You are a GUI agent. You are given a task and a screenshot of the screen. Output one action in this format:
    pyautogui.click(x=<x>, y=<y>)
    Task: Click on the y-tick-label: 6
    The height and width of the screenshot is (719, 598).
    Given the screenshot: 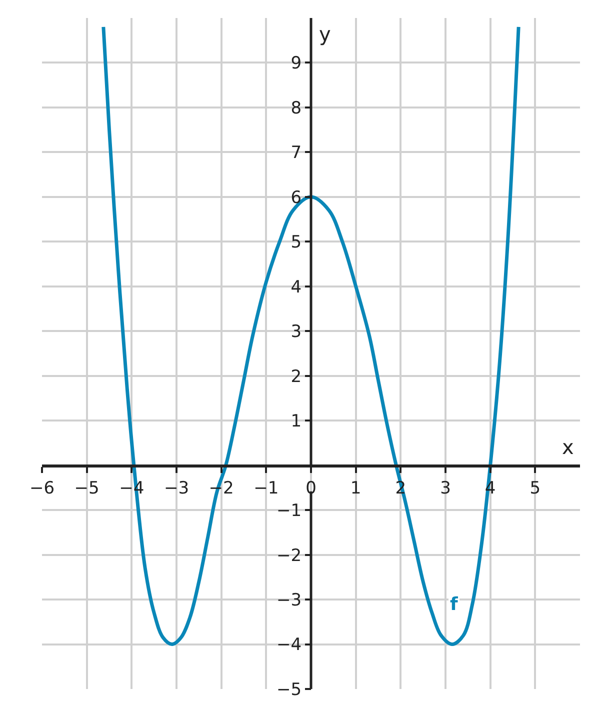 What is the action you would take?
    pyautogui.click(x=296, y=198)
    